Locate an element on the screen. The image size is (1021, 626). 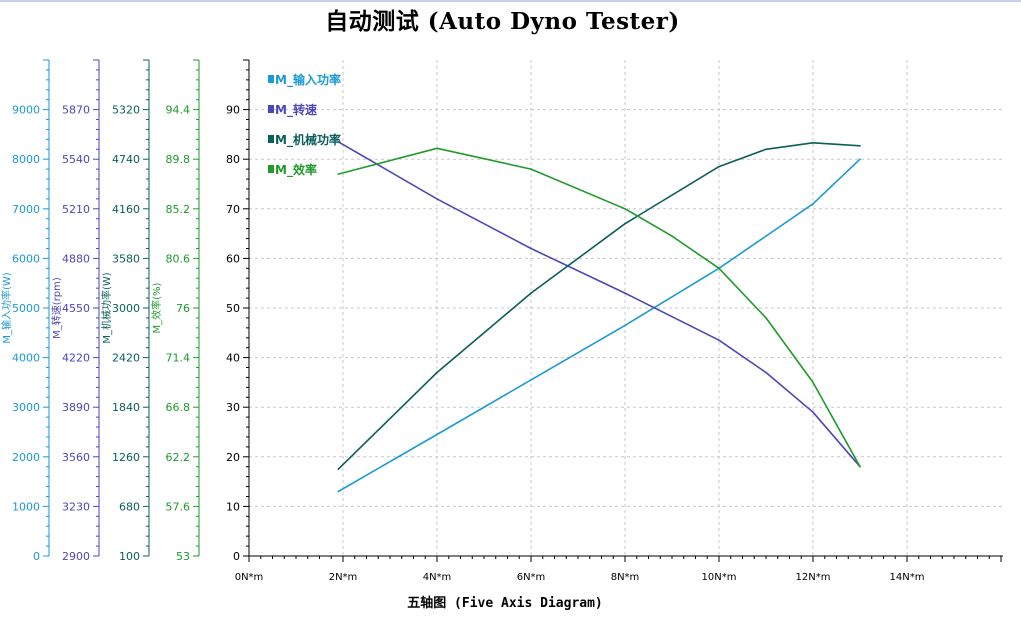
y-axis-tick-label: 85.2 is located at coordinates (178, 209).